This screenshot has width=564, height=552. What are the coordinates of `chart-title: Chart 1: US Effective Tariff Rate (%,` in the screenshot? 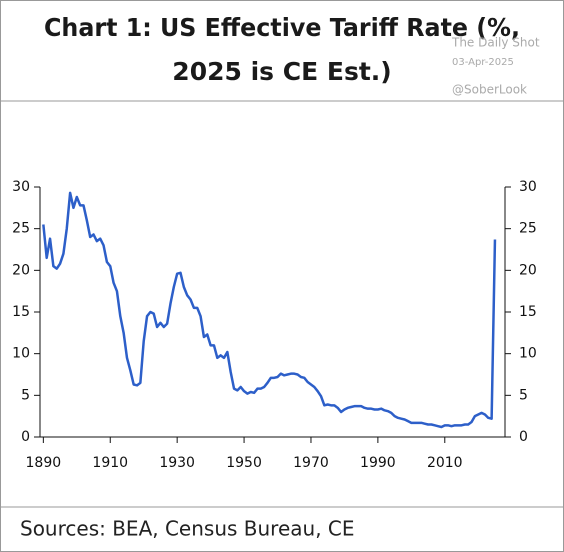 It's located at (282, 27).